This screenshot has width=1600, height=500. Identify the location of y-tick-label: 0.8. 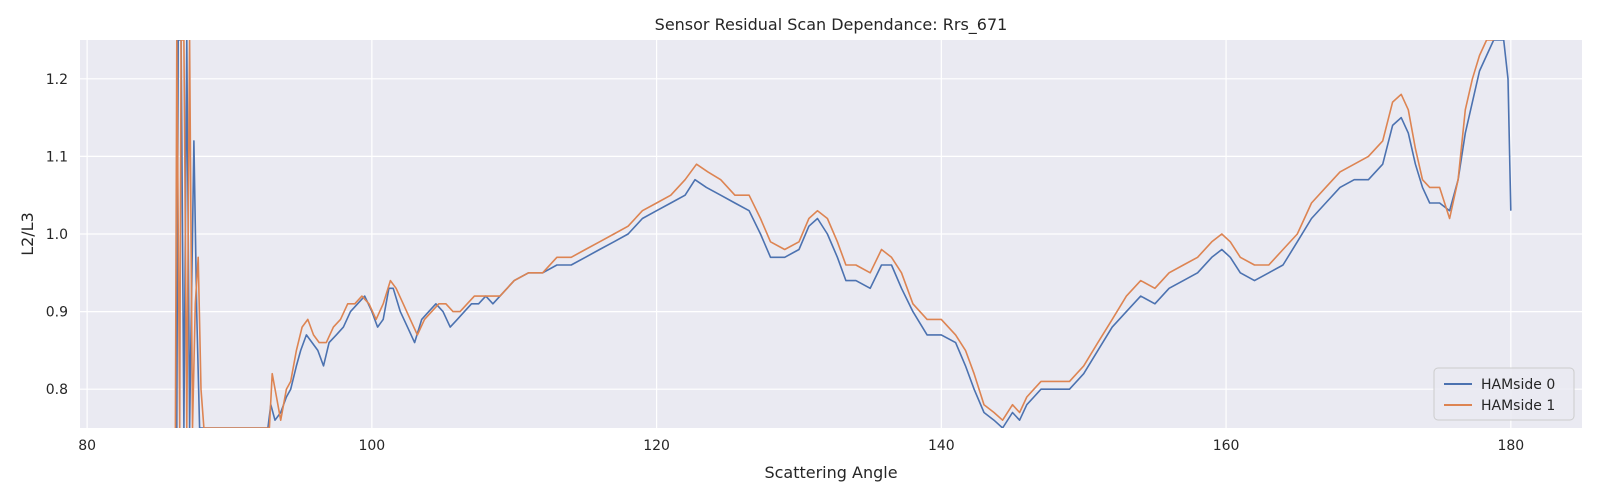
(57, 390).